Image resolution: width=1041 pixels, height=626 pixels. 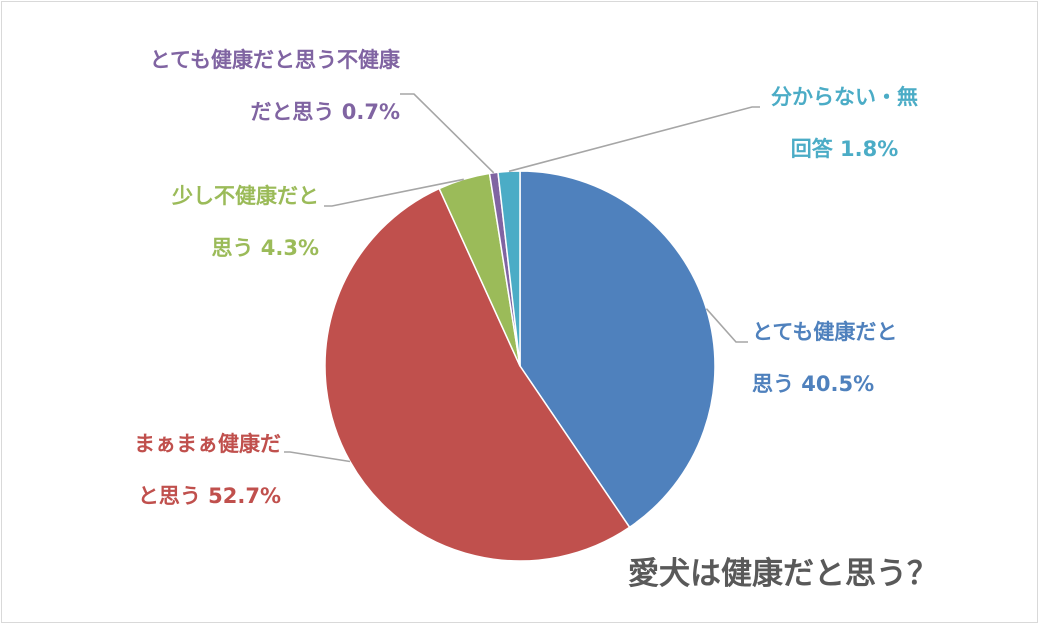 I want to click on slice-label-unknown: 分からない・無 回答 1.8%, so click(x=844, y=123).